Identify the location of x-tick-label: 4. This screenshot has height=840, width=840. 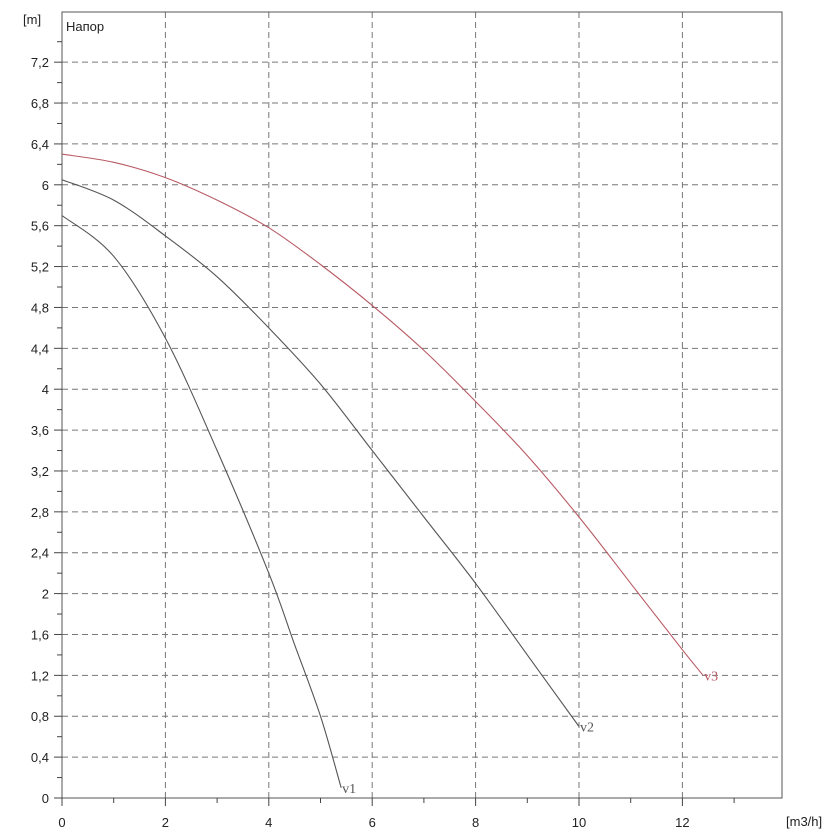
(268, 822).